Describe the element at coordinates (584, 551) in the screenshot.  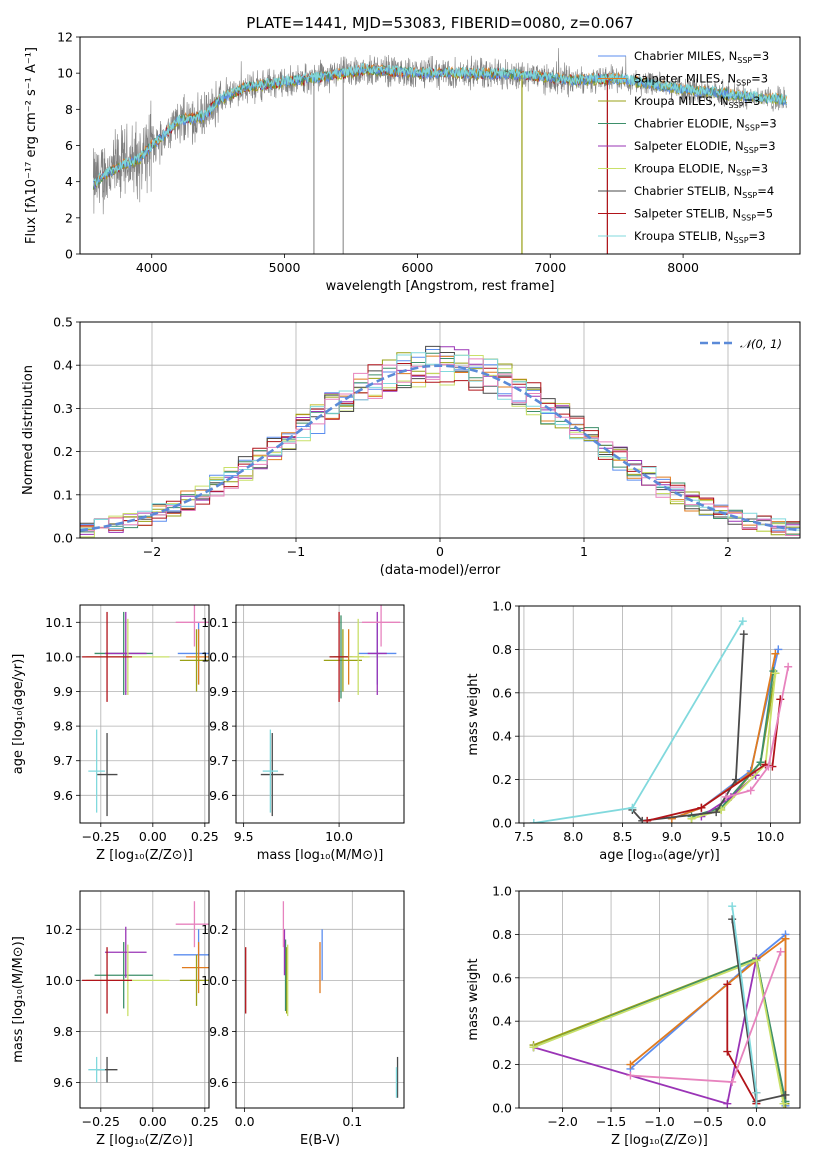
I see `x-tick-label: 1` at that location.